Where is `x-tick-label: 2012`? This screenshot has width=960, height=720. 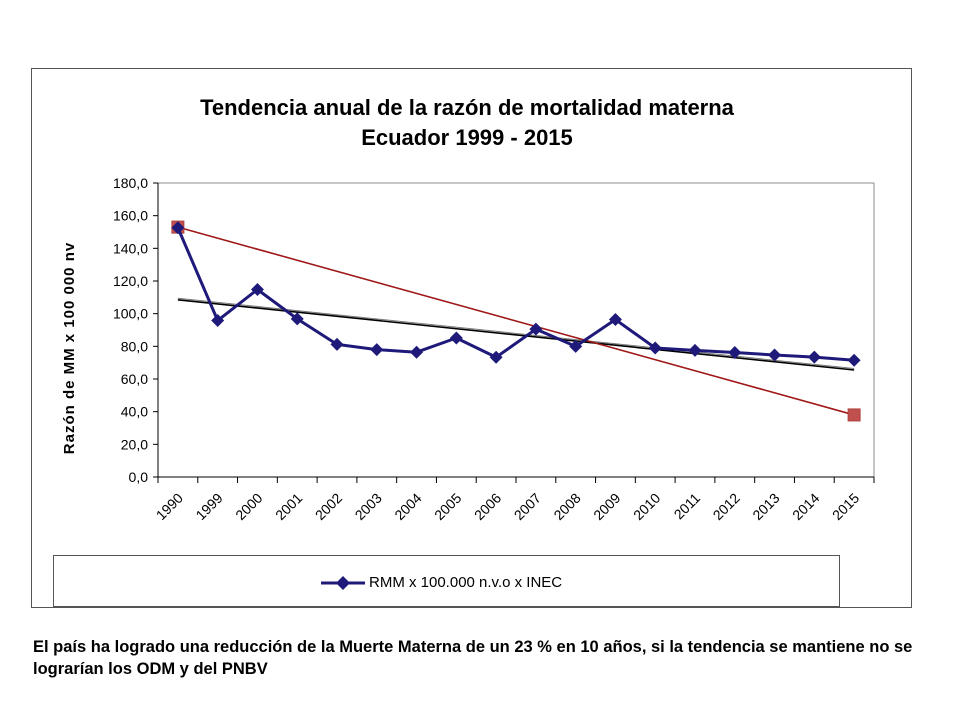 x-tick-label: 2012 is located at coordinates (726, 506).